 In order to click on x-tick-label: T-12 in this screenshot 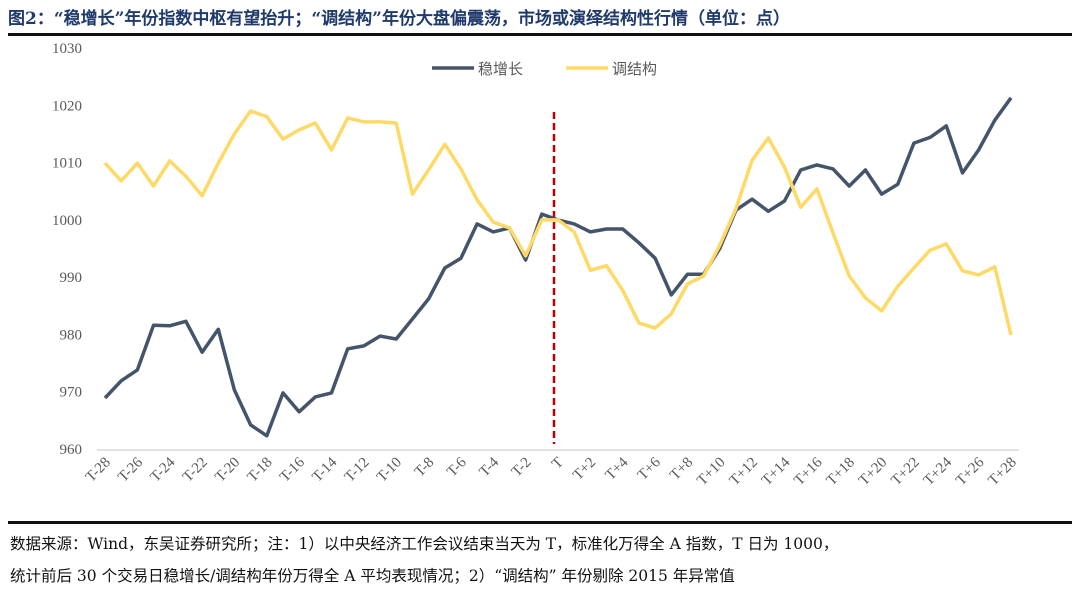, I will do `click(357, 470)`.